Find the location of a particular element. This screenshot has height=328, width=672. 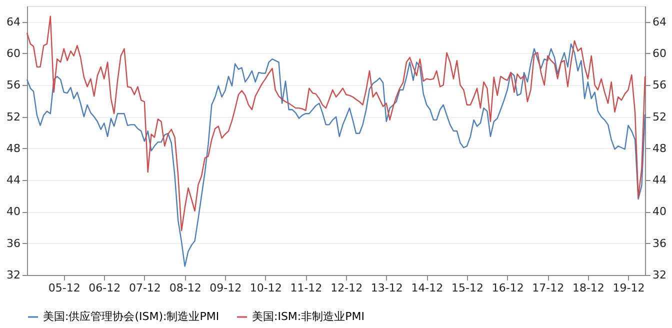

x-tick-label: 06-12 is located at coordinates (104, 288).